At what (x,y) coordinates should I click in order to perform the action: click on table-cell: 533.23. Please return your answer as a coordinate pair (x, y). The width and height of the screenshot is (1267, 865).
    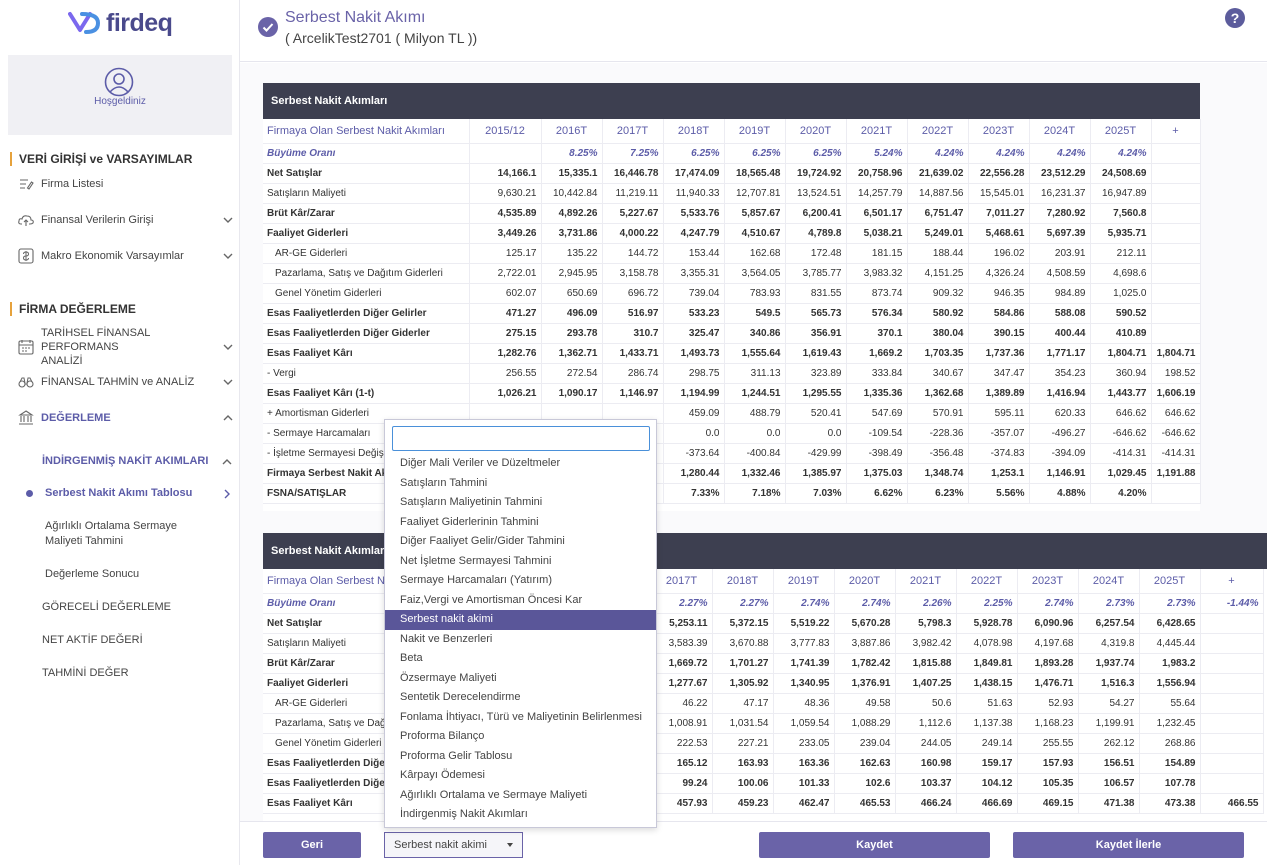
    Looking at the image, I should click on (694, 313).